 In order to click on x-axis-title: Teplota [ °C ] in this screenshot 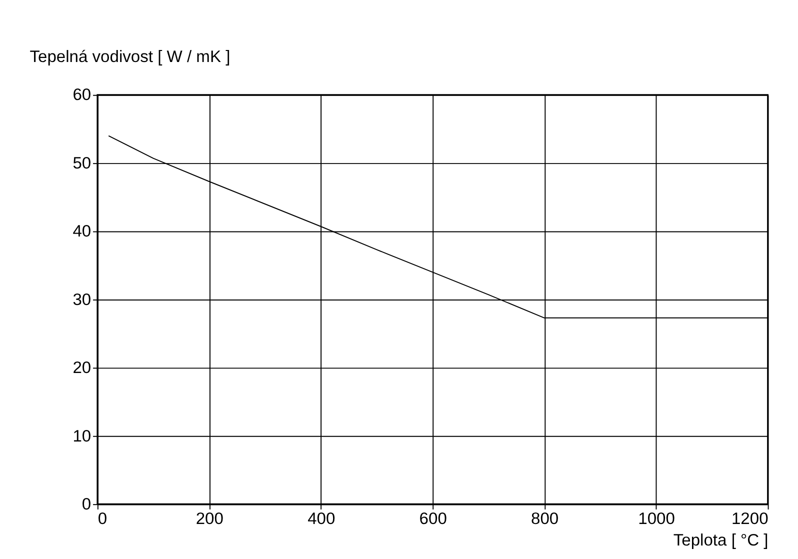, I will do `click(720, 540)`.